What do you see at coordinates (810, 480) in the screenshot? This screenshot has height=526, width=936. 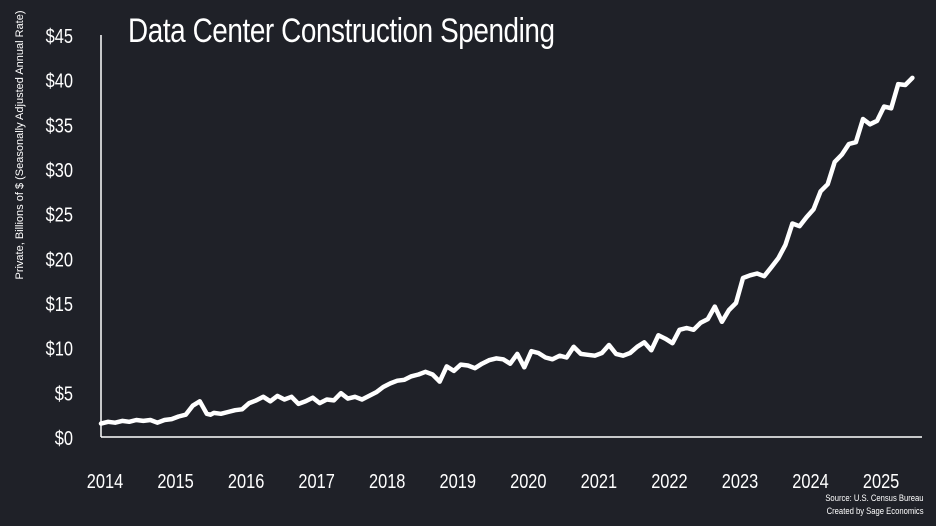 I see `x-tick-label: 2024` at bounding box center [810, 480].